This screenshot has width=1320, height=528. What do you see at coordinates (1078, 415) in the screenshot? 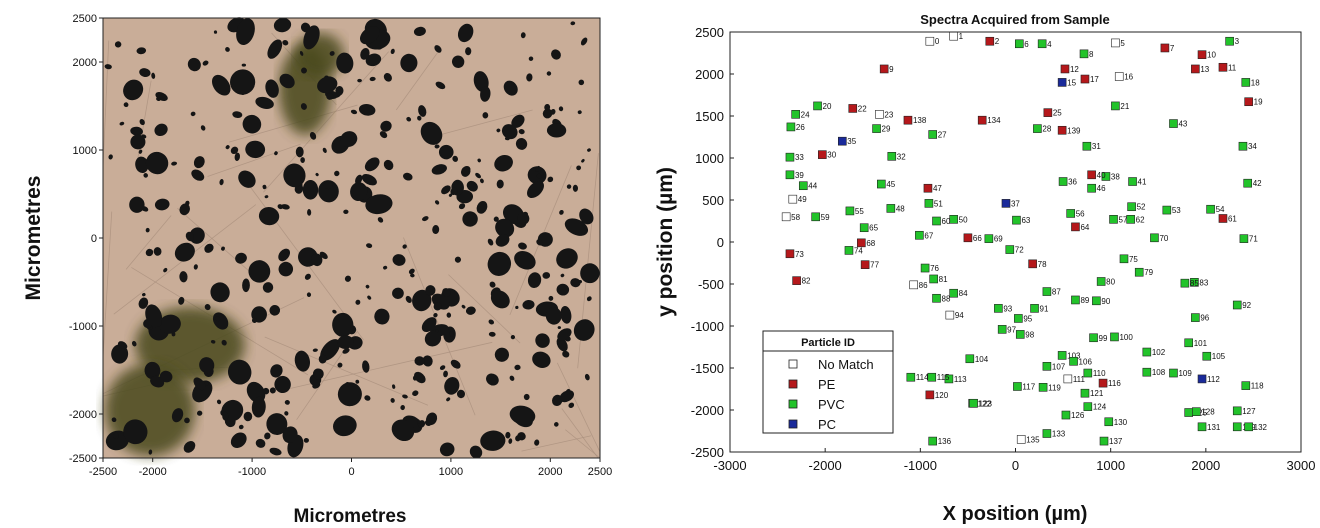
I see `point-label-126: 126` at bounding box center [1078, 415].